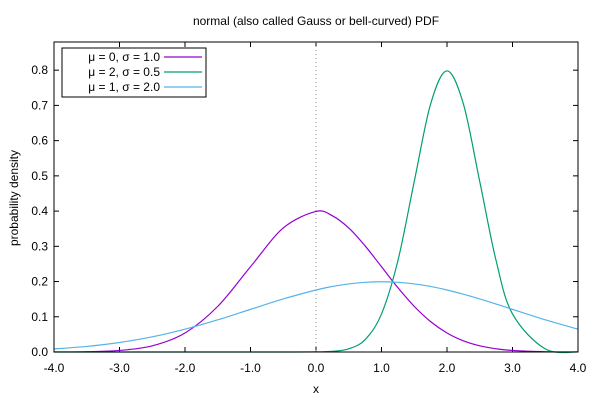 Image resolution: width=600 pixels, height=400 pixels. What do you see at coordinates (54, 368) in the screenshot?
I see `x-tick-label: -4.0` at bounding box center [54, 368].